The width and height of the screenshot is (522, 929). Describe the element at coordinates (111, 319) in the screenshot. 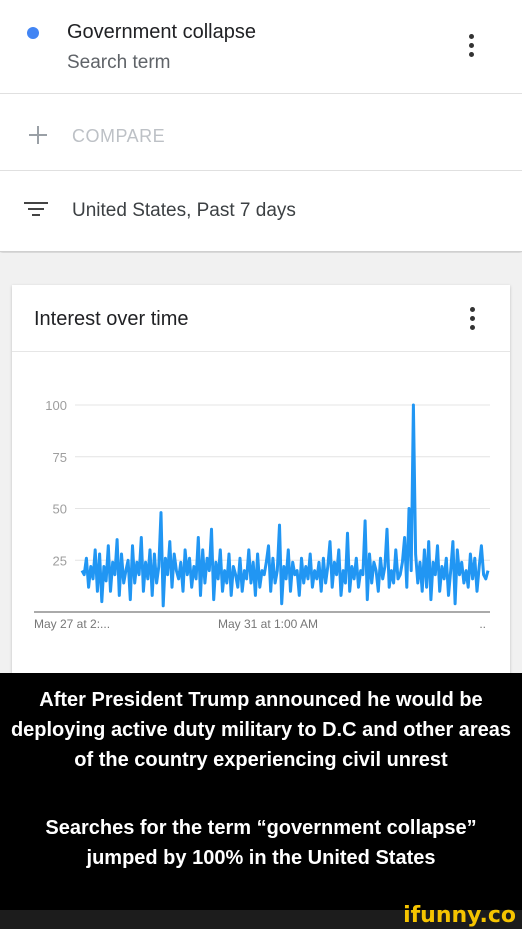

I see `chart-title: Interest over time` at that location.